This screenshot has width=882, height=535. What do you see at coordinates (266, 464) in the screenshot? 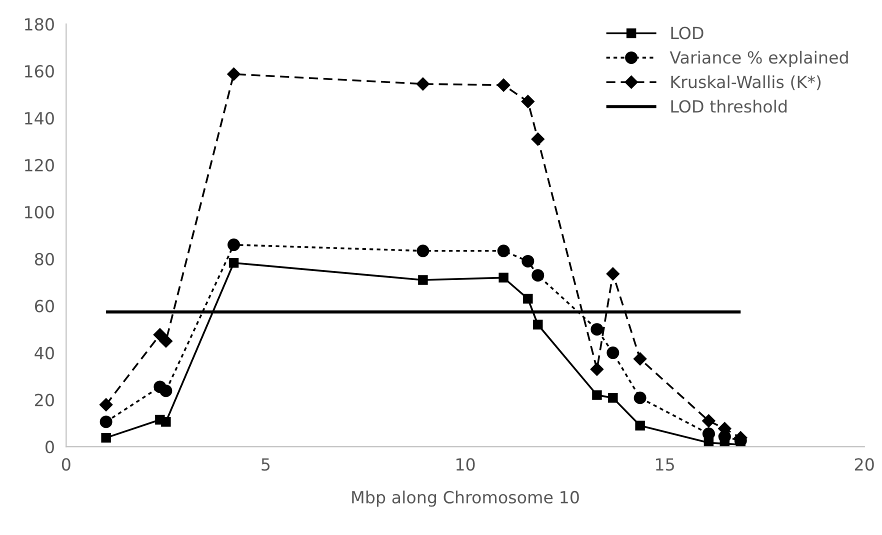
I see `x-tick-label: 5` at bounding box center [266, 464].